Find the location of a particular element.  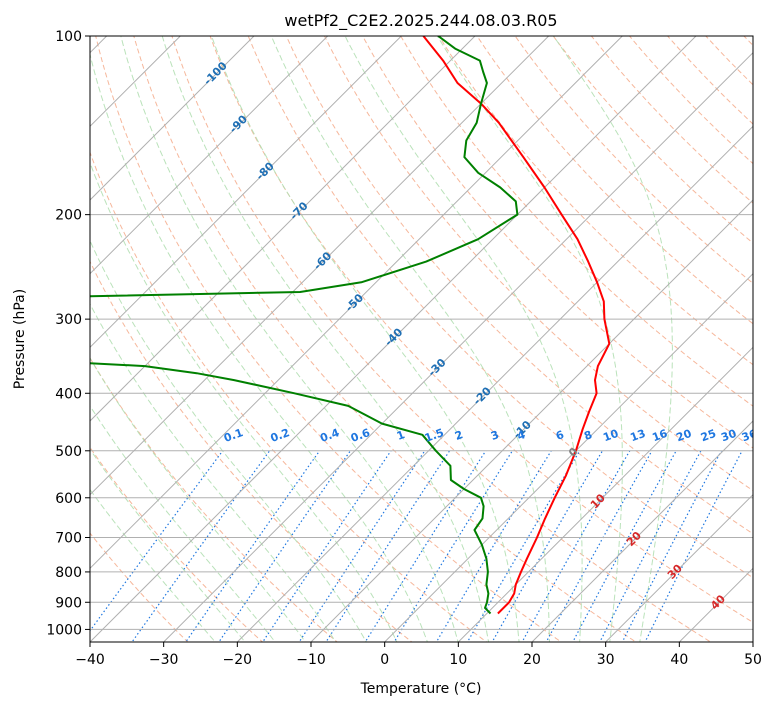

x-tick-label: 20 is located at coordinates (532, 660).